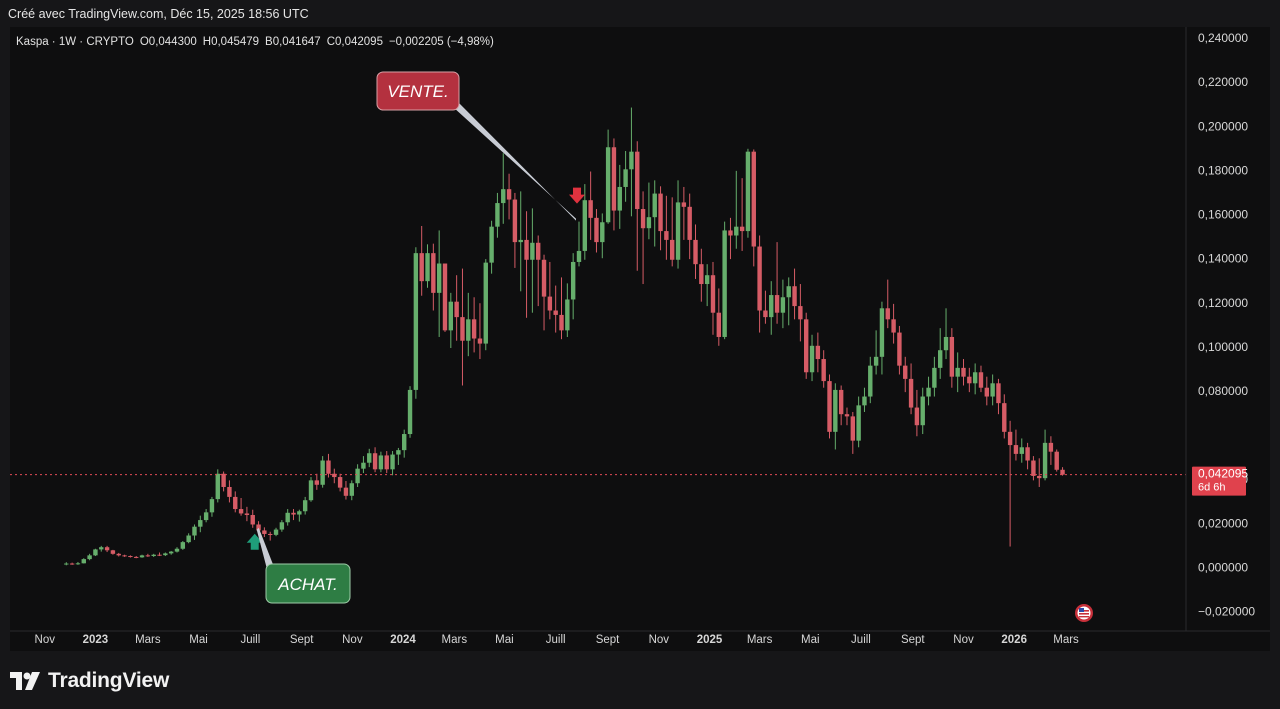 Image resolution: width=1280 pixels, height=709 pixels. What do you see at coordinates (1223, 38) in the screenshot?
I see `y-tick-label: 0,240000` at bounding box center [1223, 38].